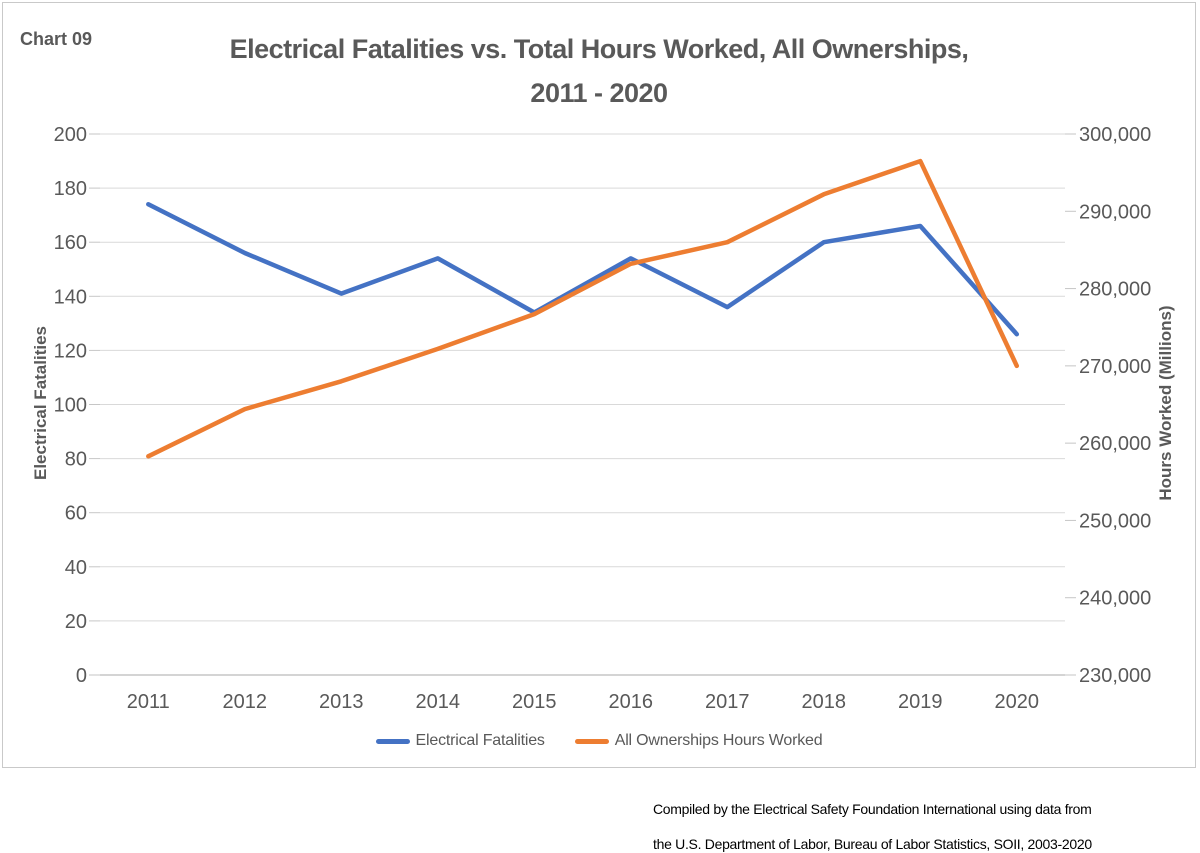 The height and width of the screenshot is (853, 1200). I want to click on x-axis-tick-label: 2017, so click(727, 702).